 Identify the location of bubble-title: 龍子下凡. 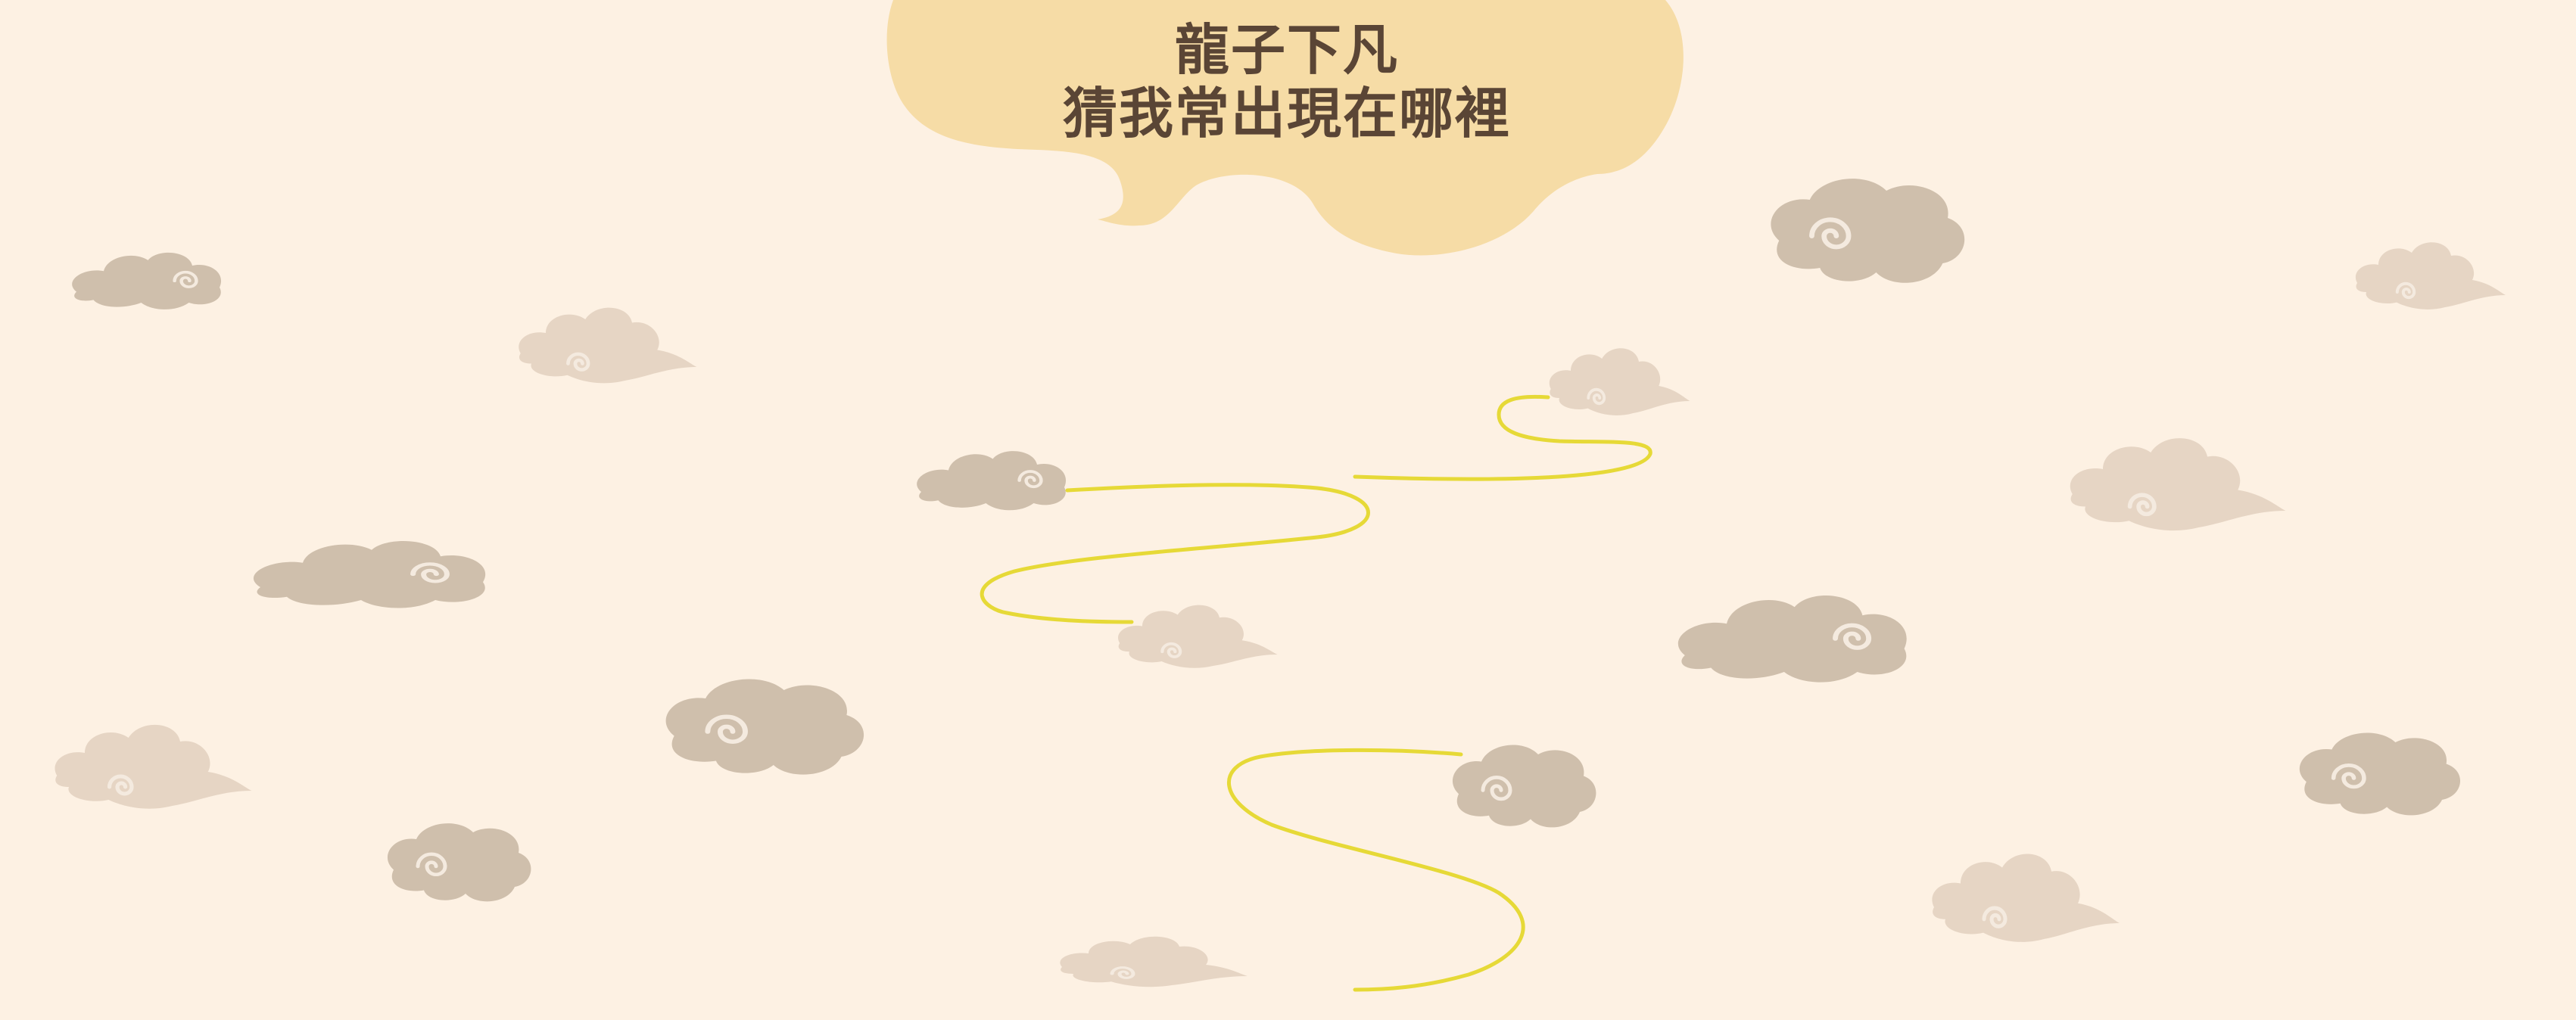
(1286, 50).